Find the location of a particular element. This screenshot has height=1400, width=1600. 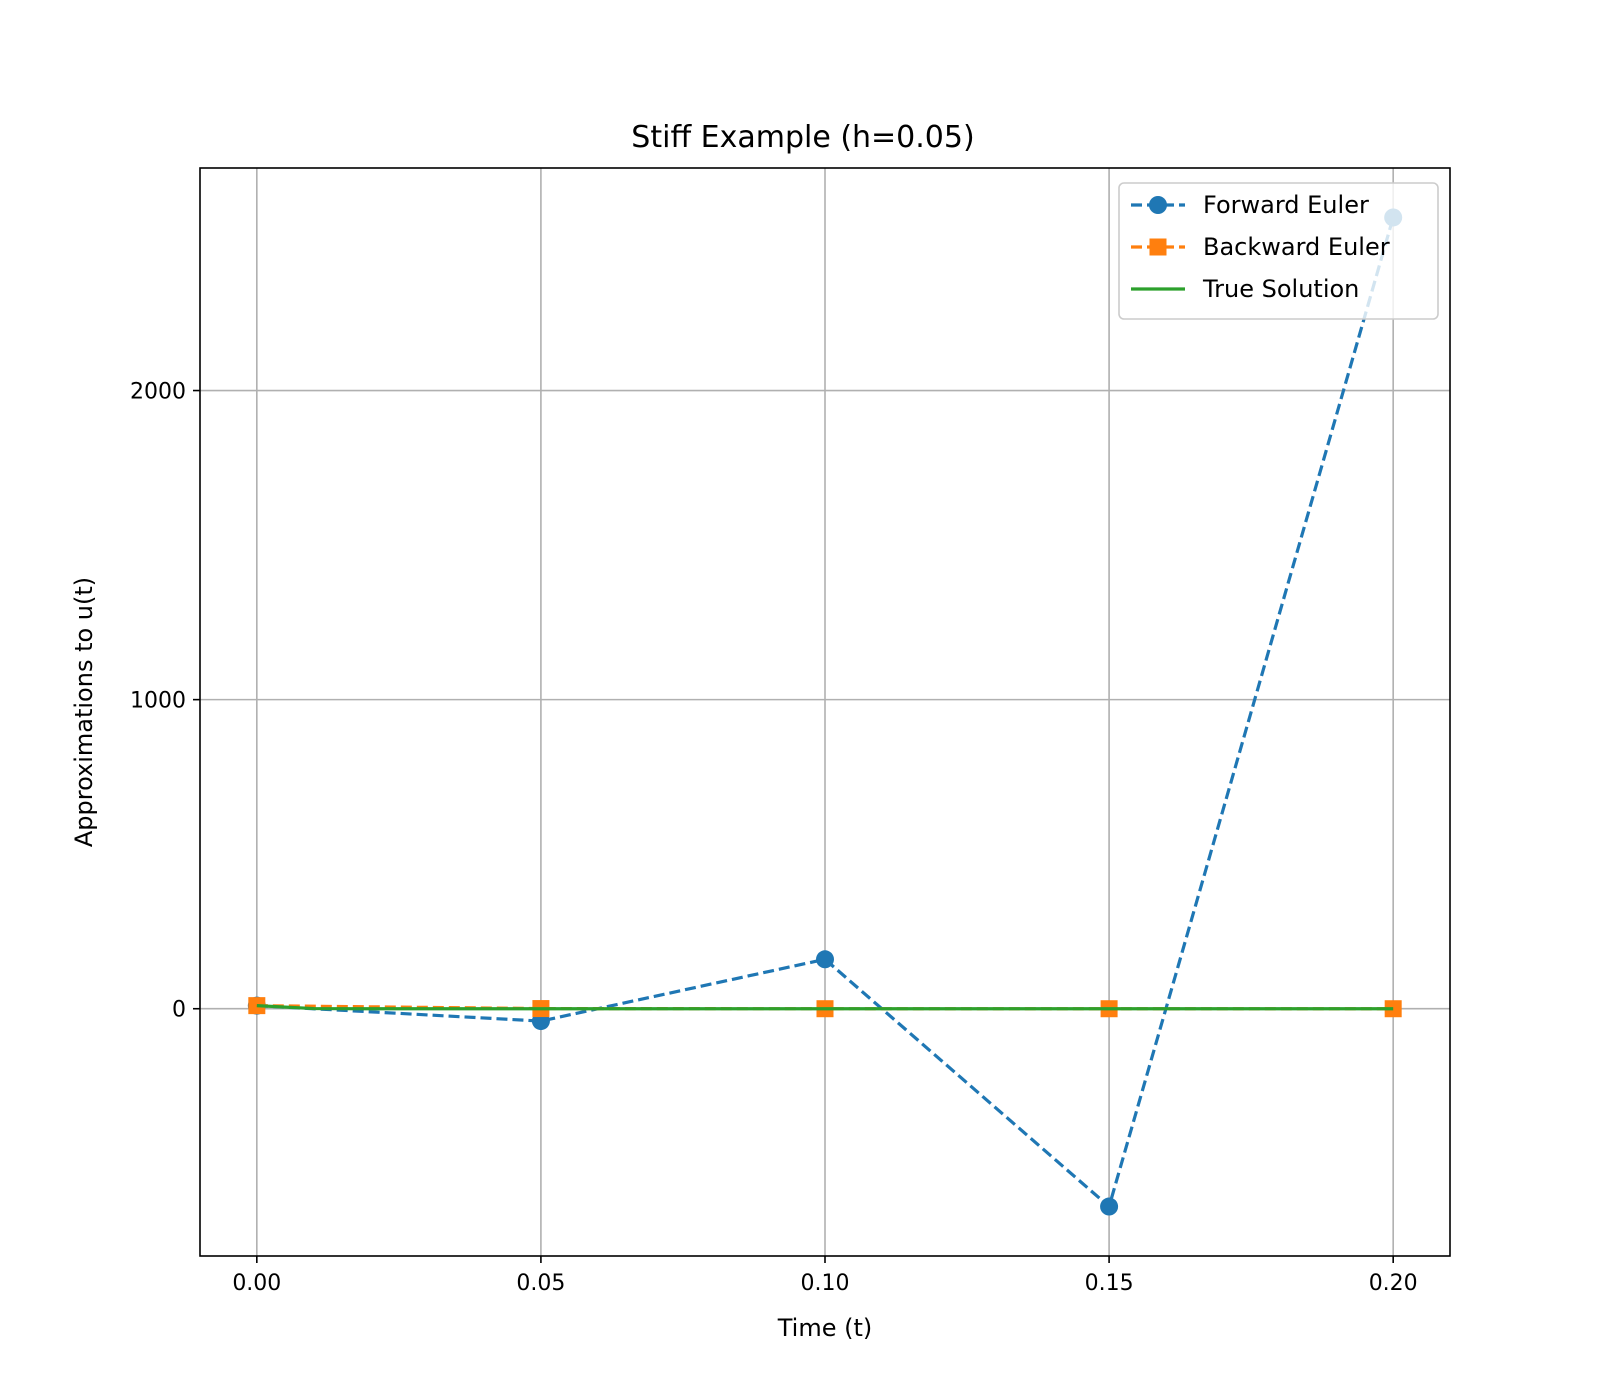

y-axis-ticks: 0 1000 2000 is located at coordinates (165, 701).